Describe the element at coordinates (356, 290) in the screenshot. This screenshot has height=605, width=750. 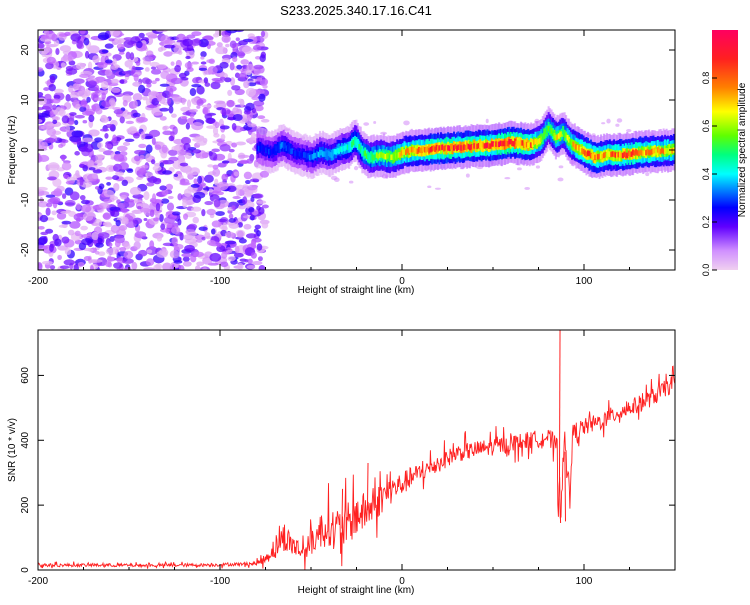
I see `spectrogram-x-axis-label: Height of straight line (km)` at that location.